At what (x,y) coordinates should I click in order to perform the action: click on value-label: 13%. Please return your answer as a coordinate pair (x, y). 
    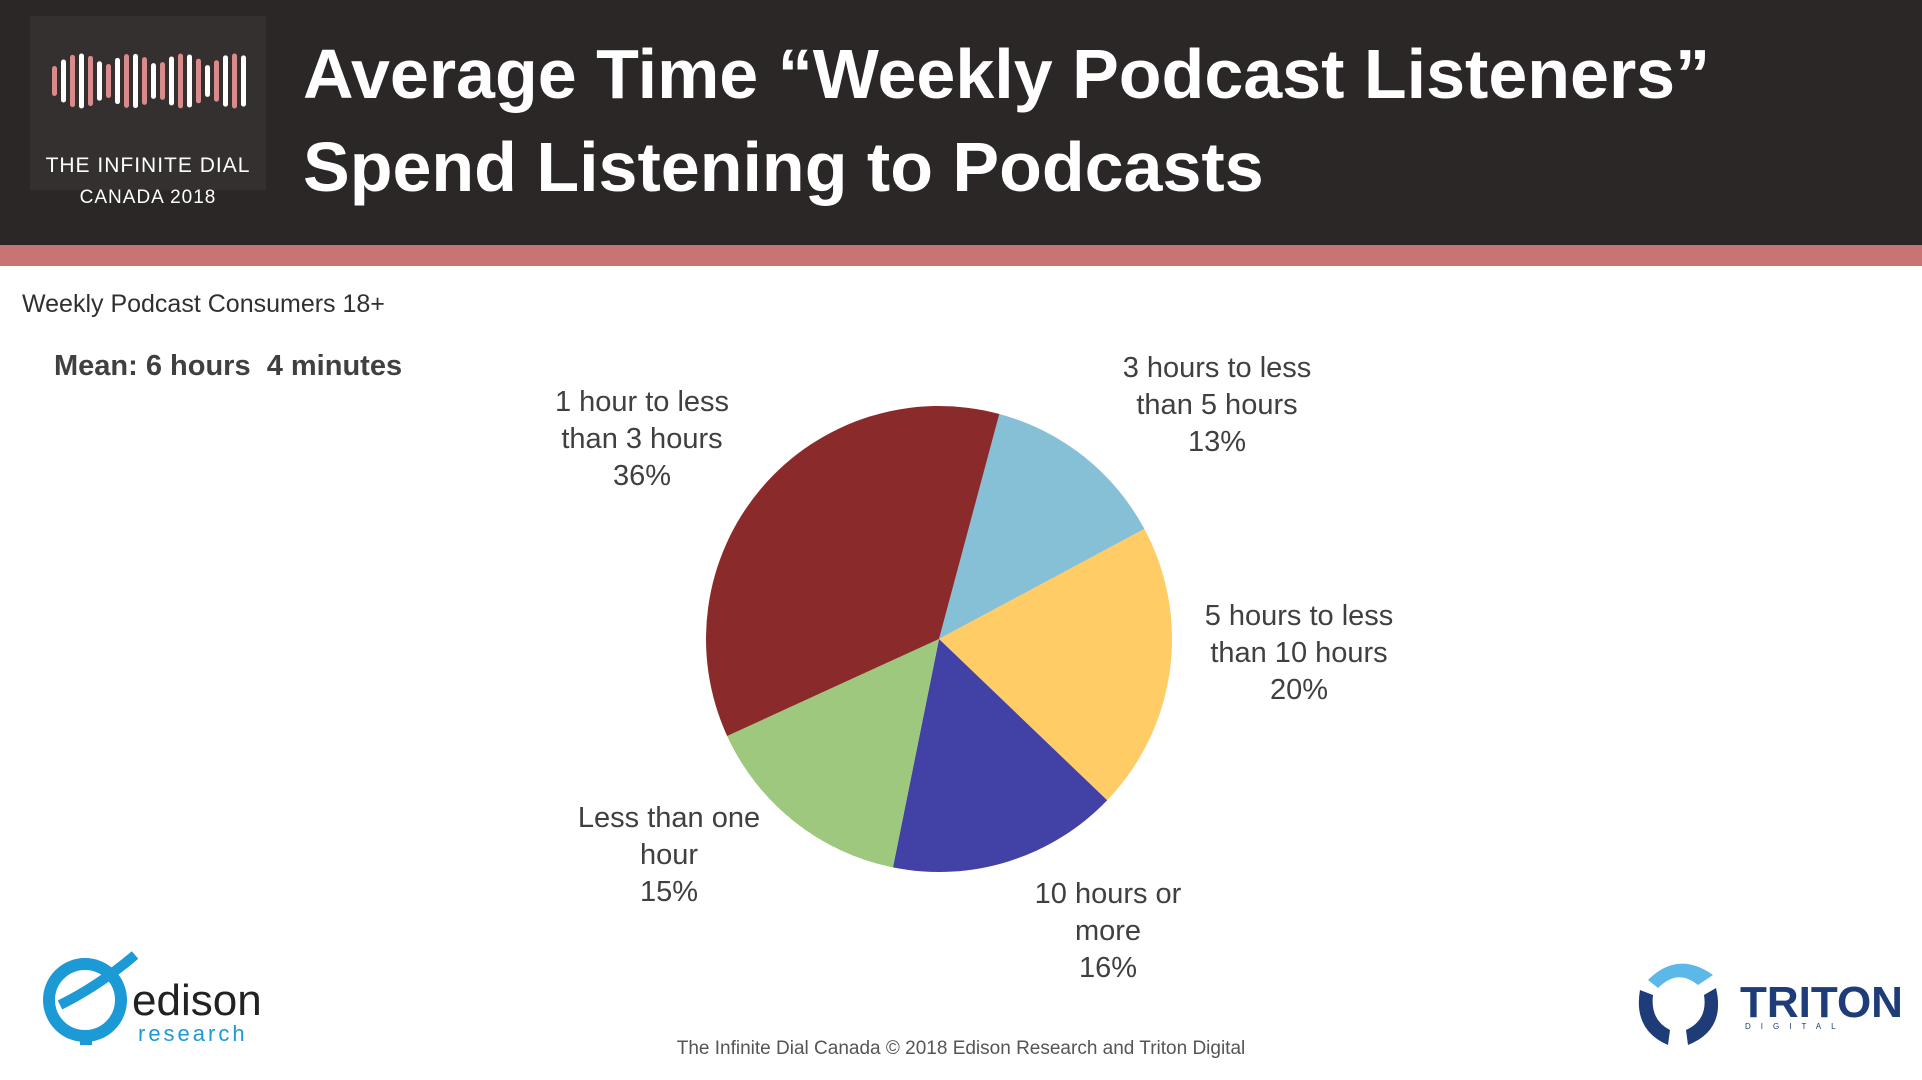
    Looking at the image, I should click on (1217, 442).